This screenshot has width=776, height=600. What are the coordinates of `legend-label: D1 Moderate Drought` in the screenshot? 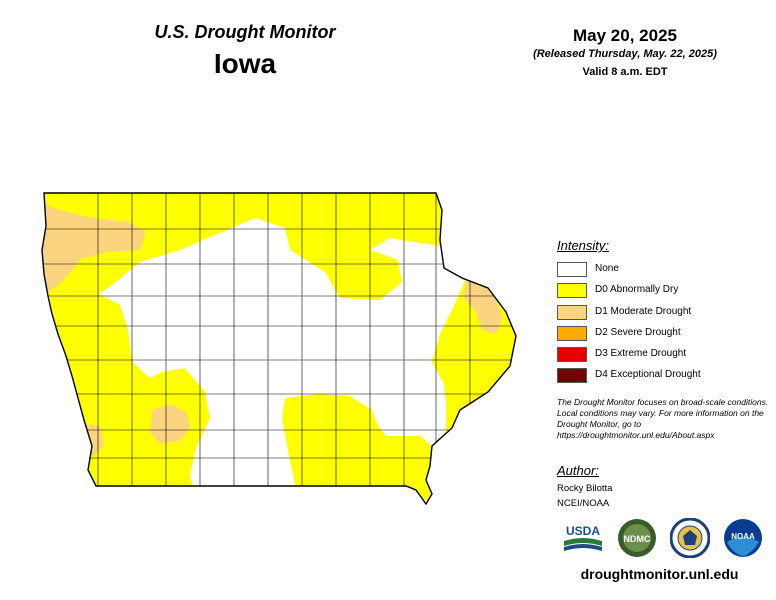 It's located at (643, 311).